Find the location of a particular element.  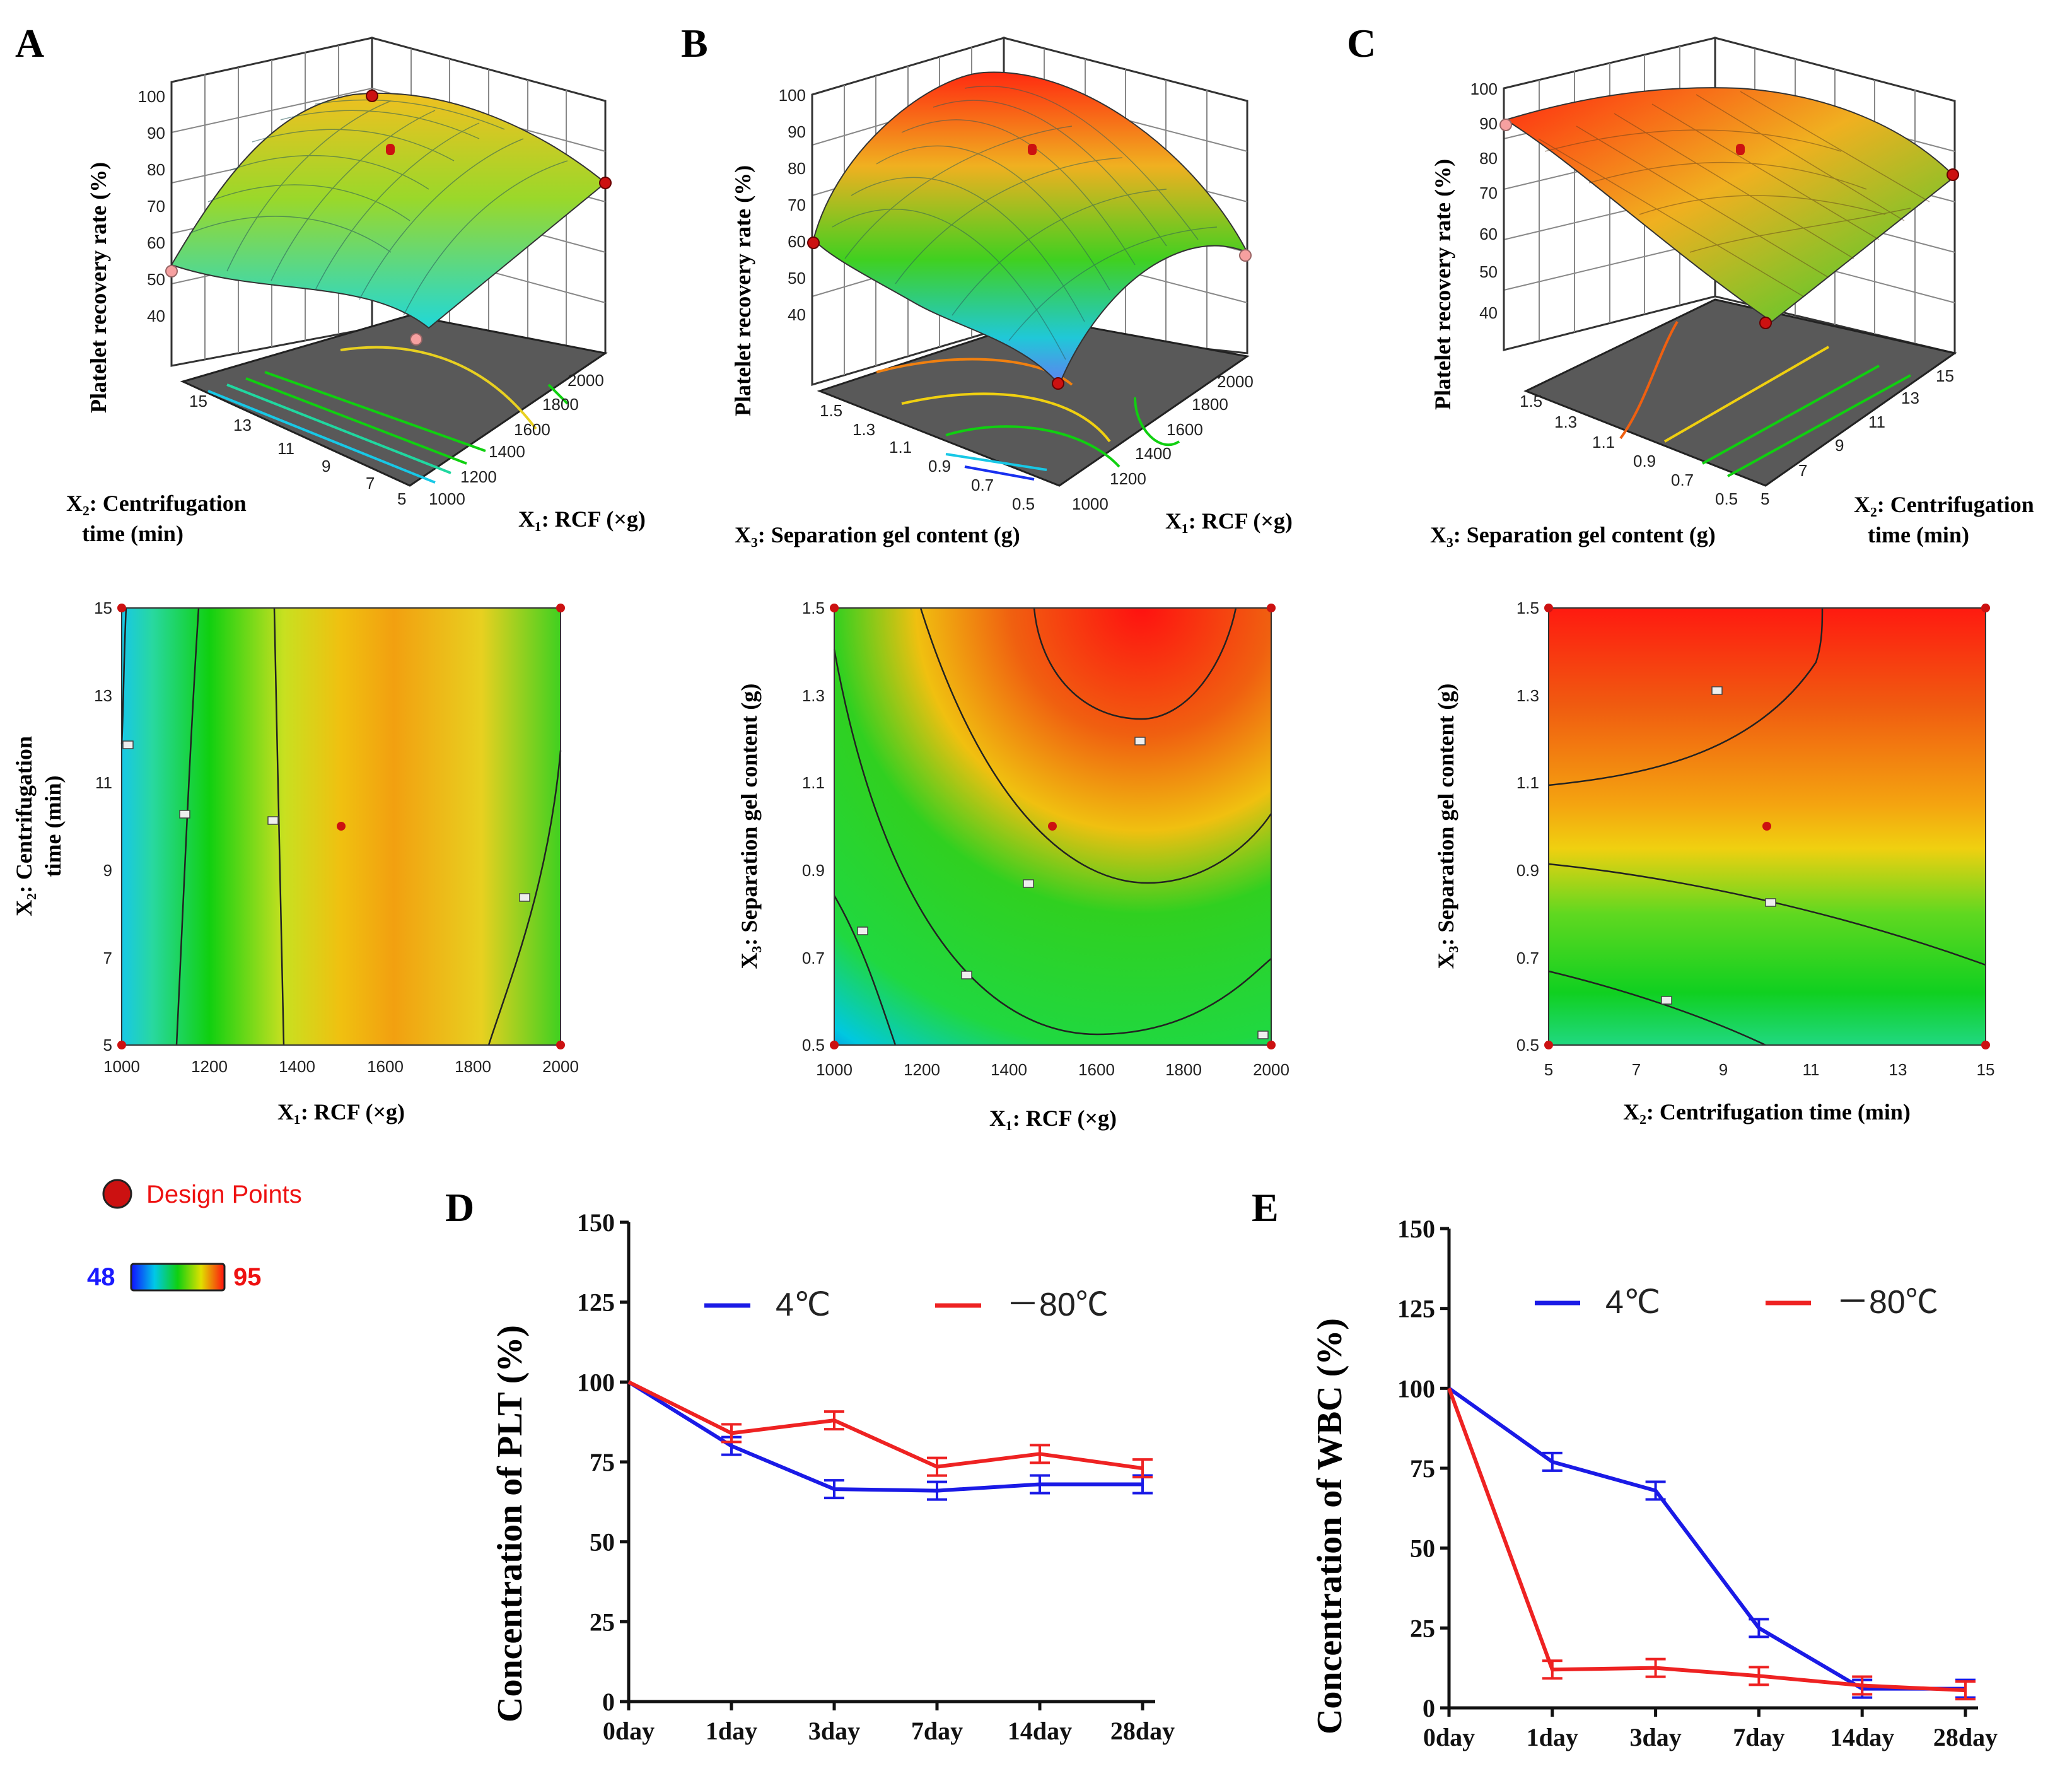

response-surface is located at coordinates (1030, 228).